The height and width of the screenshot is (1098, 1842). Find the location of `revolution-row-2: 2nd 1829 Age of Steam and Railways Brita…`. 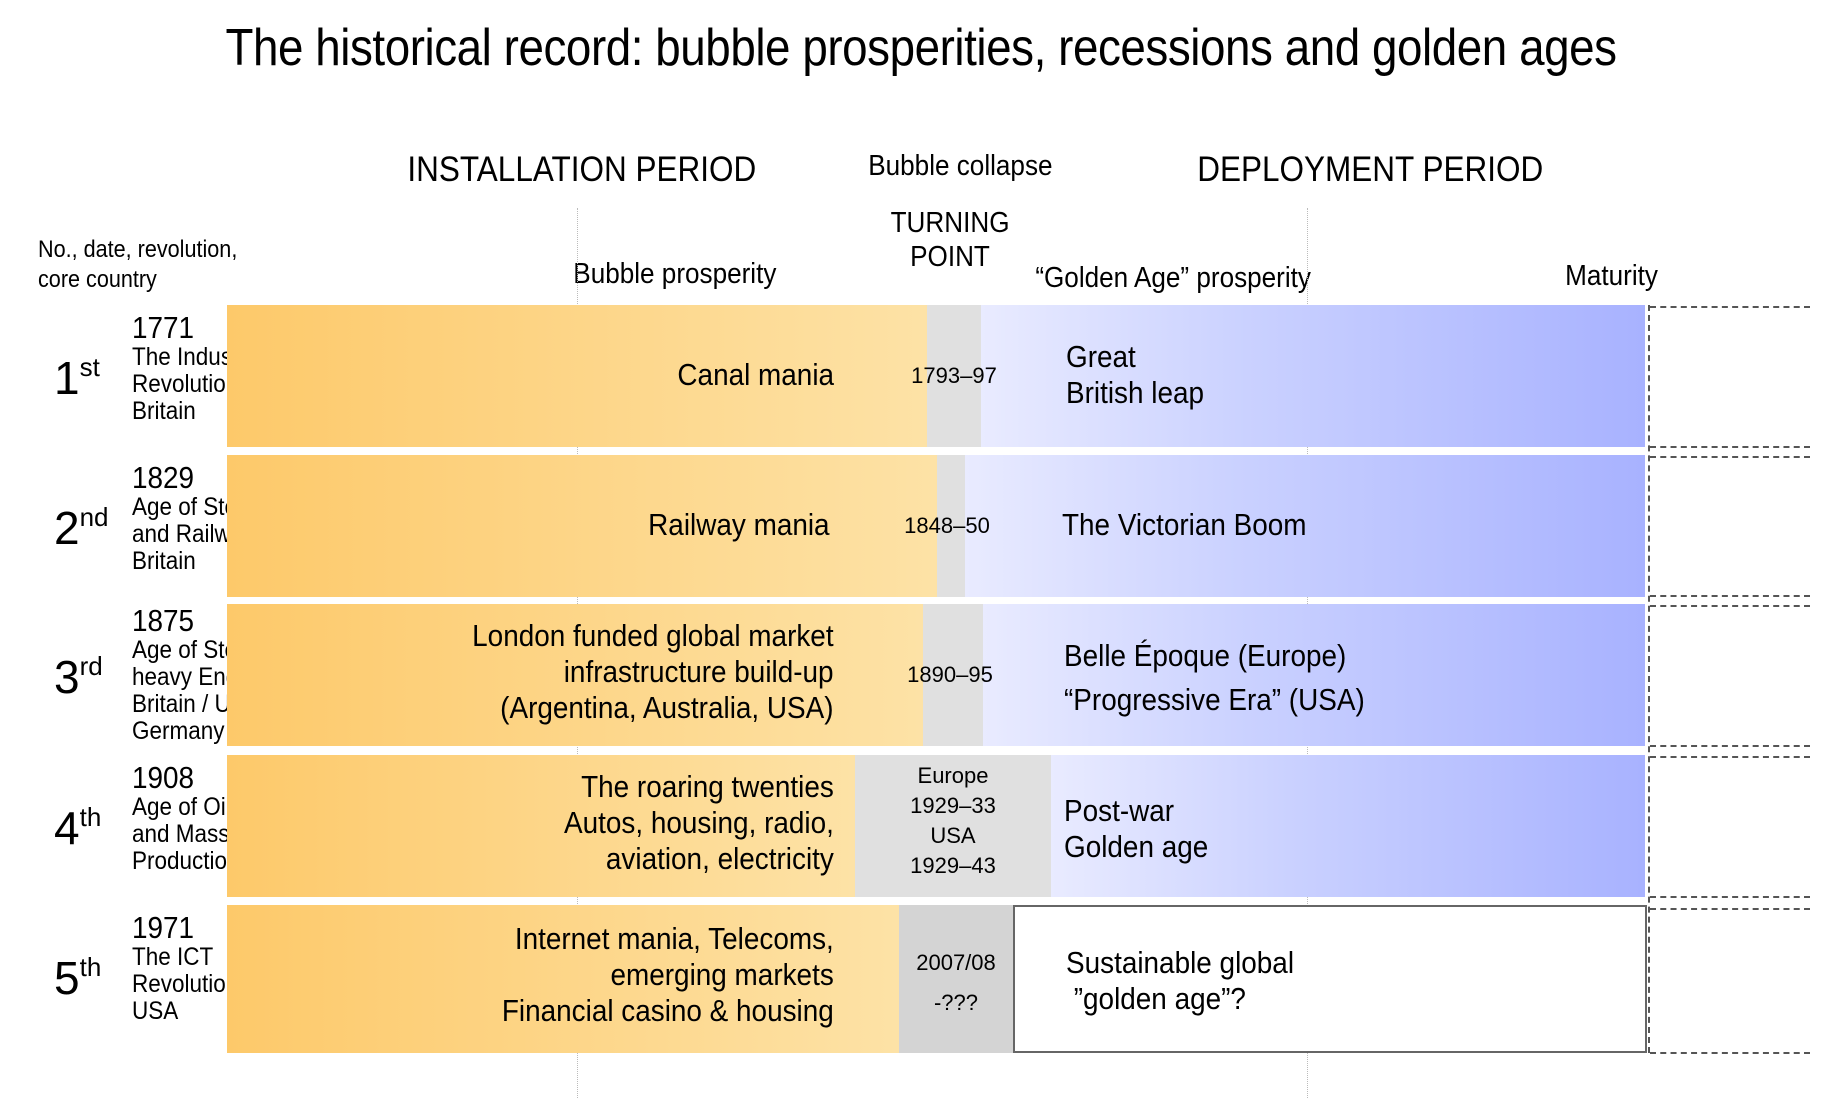

revolution-row-2: 2nd 1829 Age of Steam and Railways Brita… is located at coordinates (921, 526).